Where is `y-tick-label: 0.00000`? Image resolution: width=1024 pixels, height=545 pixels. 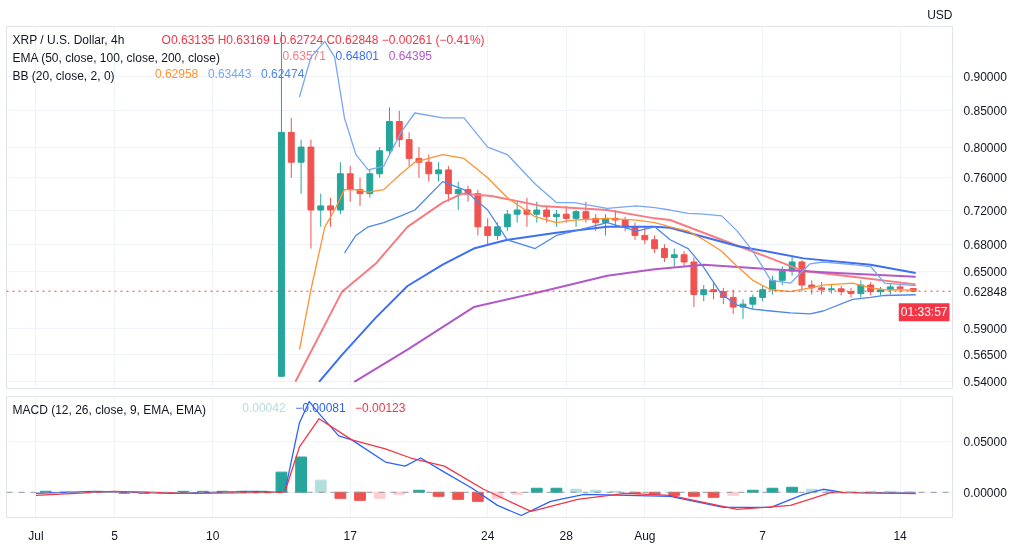
y-tick-label: 0.00000 is located at coordinates (985, 492).